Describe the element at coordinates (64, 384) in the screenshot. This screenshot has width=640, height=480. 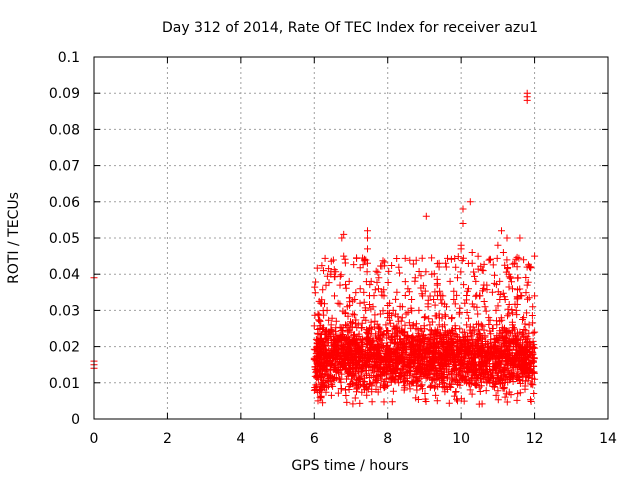
I see `y-tick-label: 0.01` at that location.